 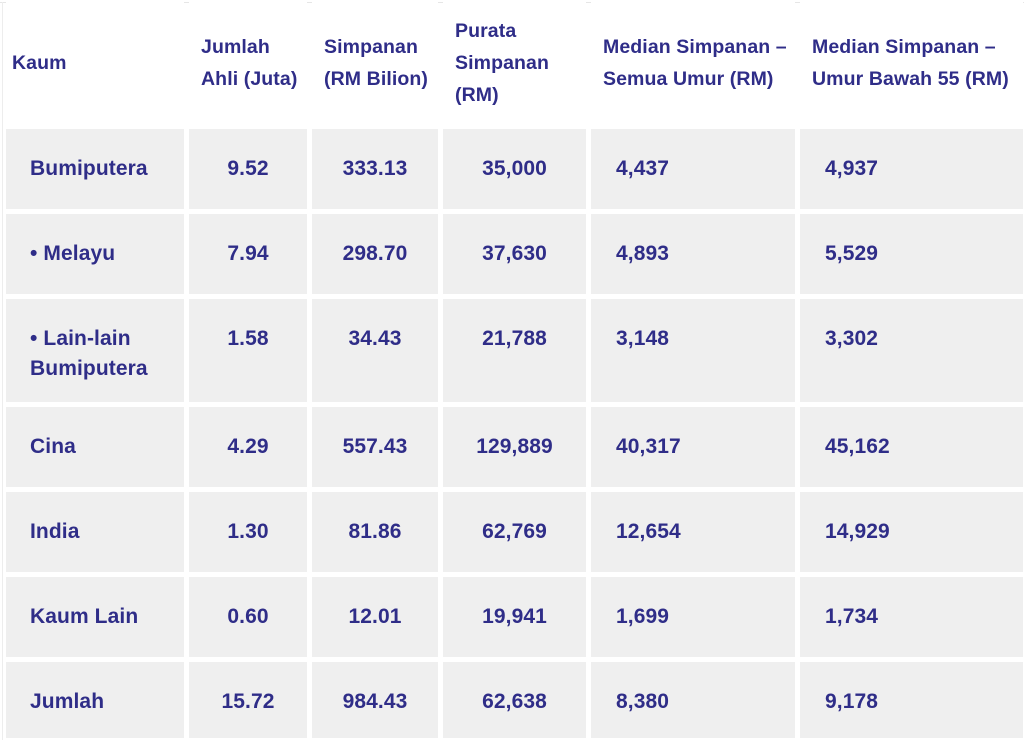 What do you see at coordinates (693, 350) in the screenshot?
I see `value-cell: 3,148` at bounding box center [693, 350].